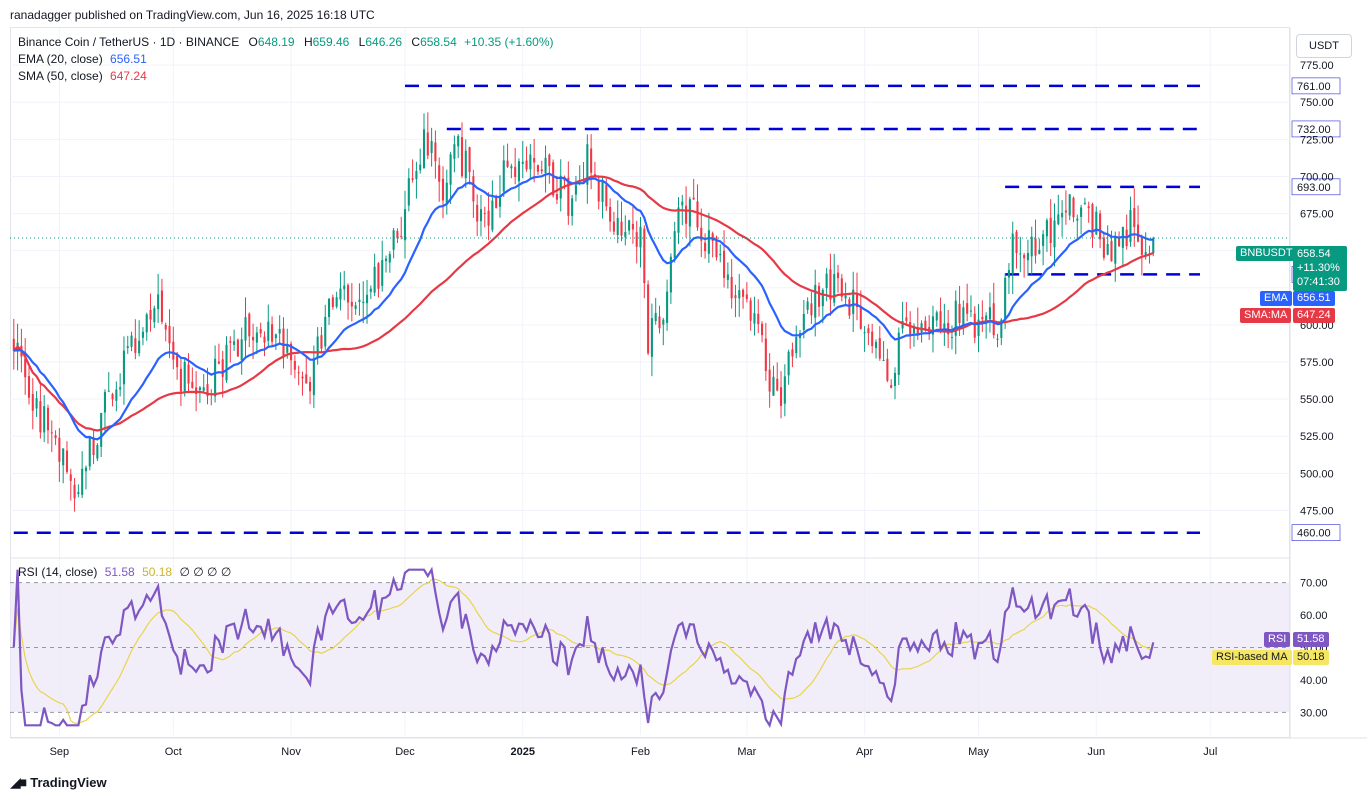 The height and width of the screenshot is (801, 1367). Describe the element at coordinates (1311, 657) in the screenshot. I see `rsi-ma-price-tag: 50.18` at that location.